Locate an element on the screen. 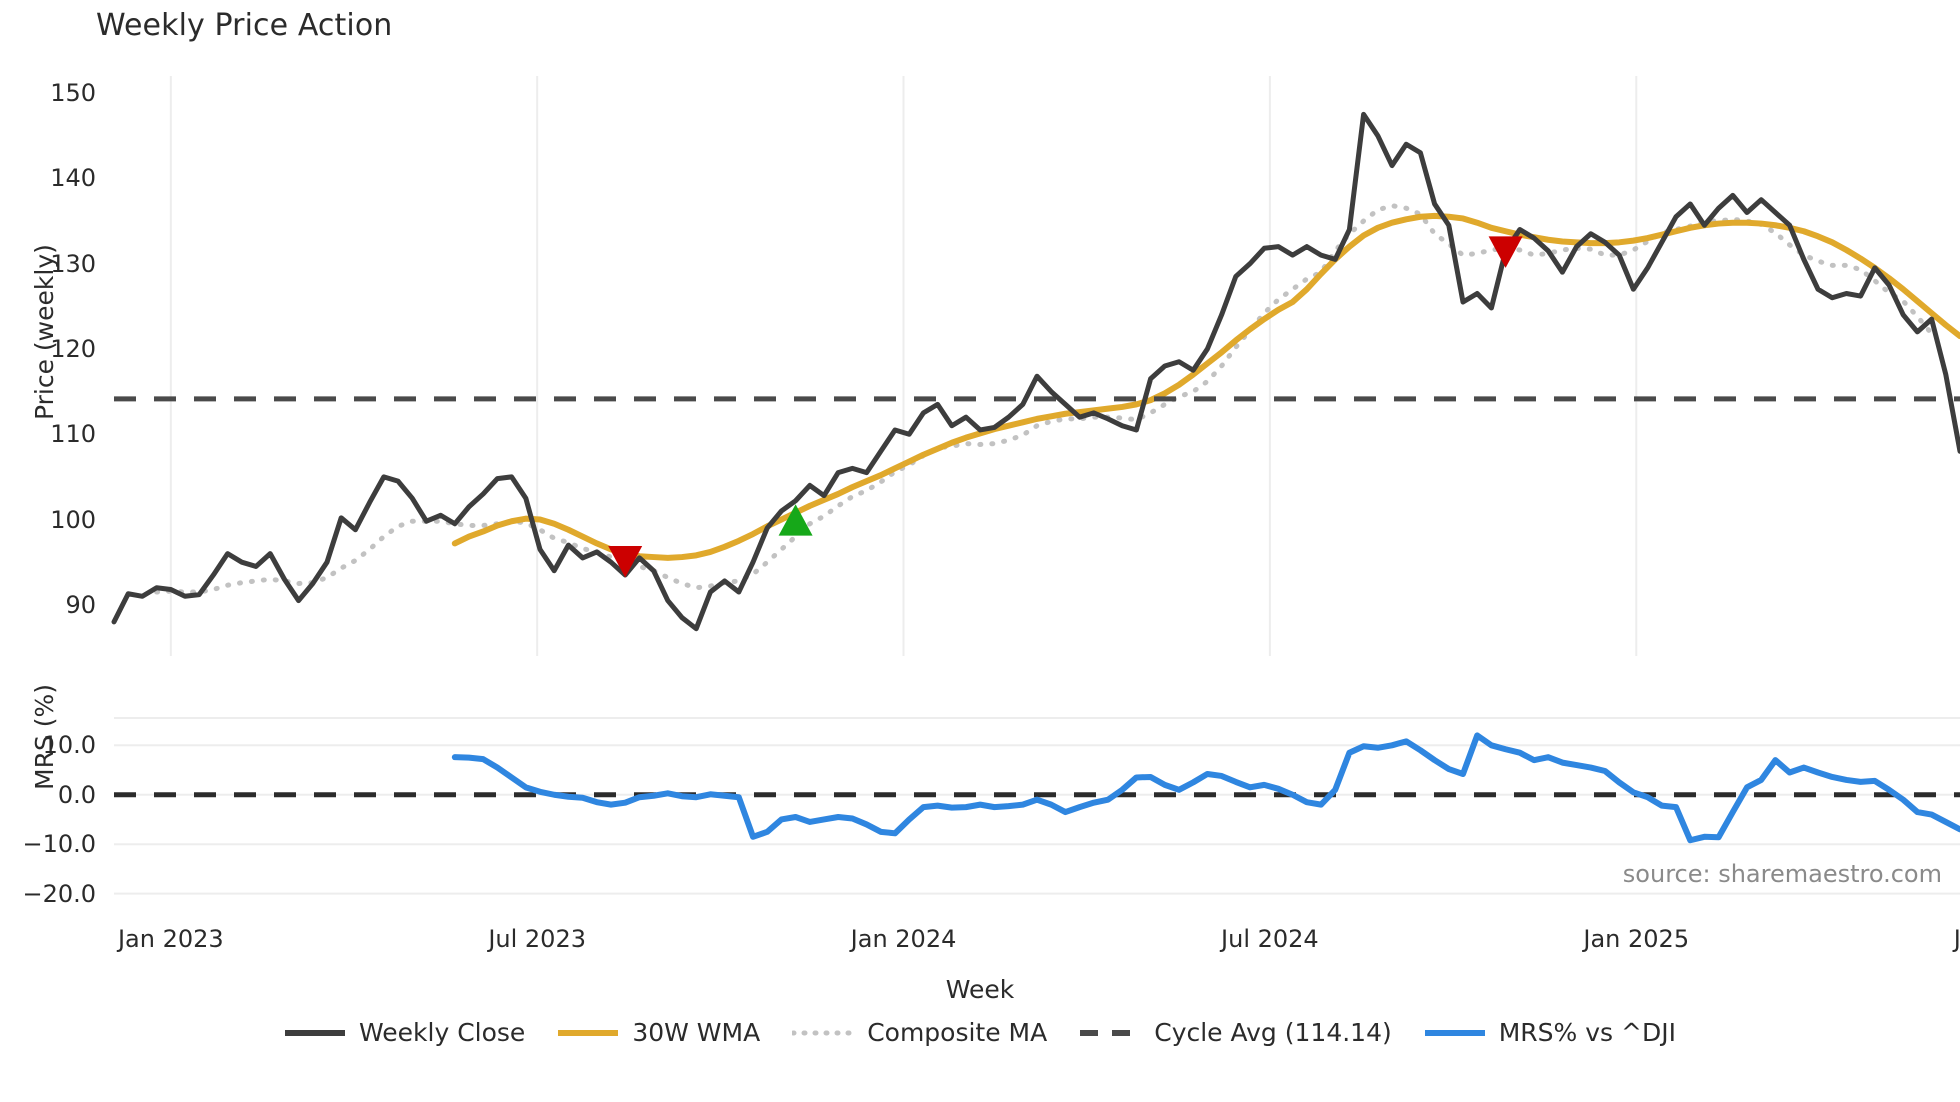  legend-item: Composite MA is located at coordinates (919, 1032).